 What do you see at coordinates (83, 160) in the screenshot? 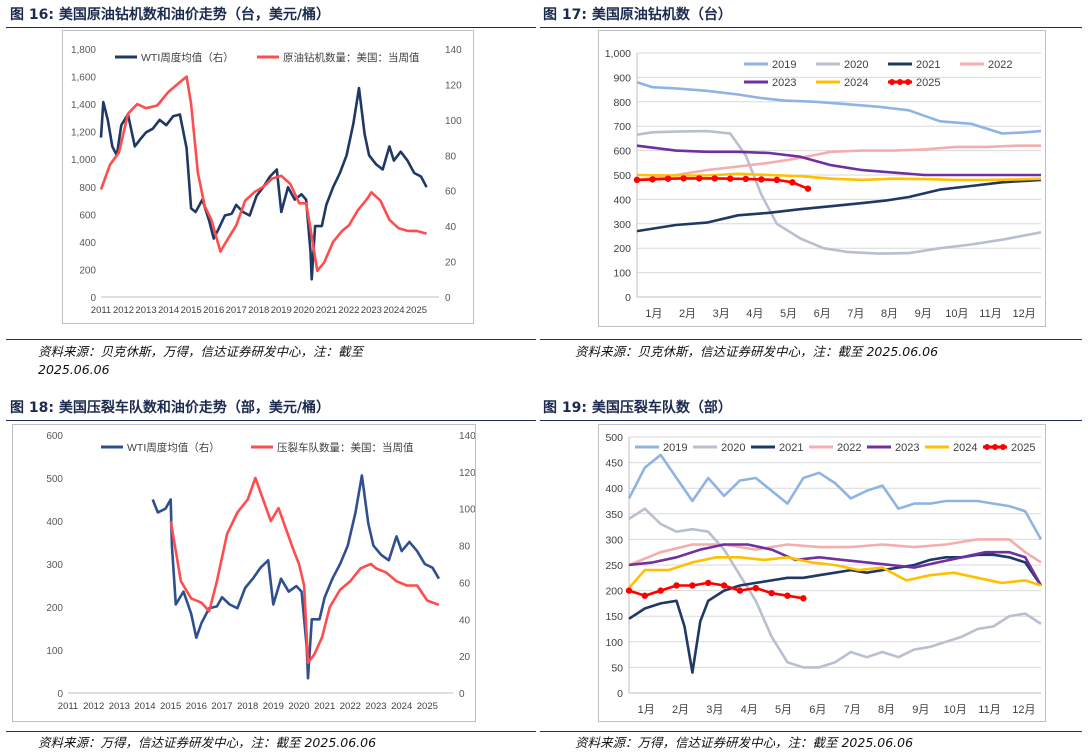
I see `fig16-left-tick-1-000: 1,000` at bounding box center [83, 160].